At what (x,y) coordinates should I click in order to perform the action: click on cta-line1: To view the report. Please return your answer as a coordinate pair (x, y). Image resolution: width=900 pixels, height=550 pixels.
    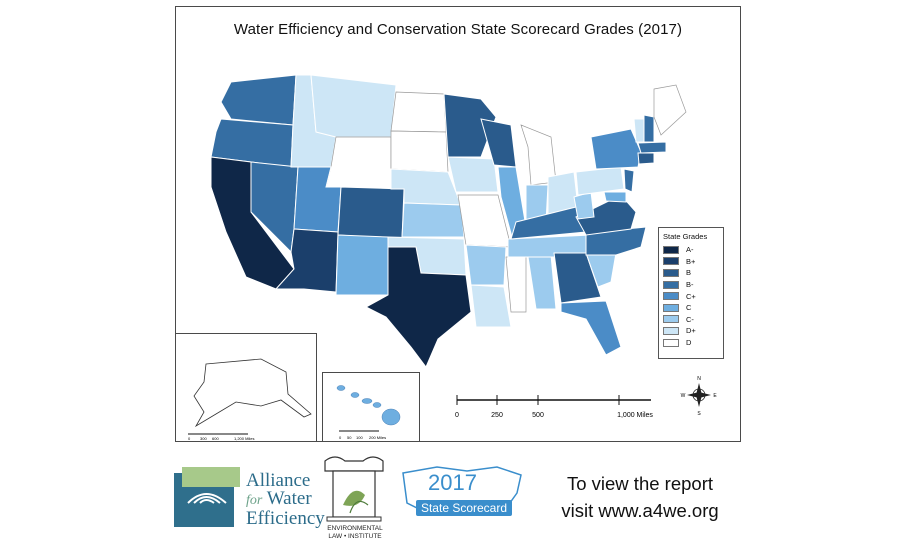
    Looking at the image, I should click on (639, 483).